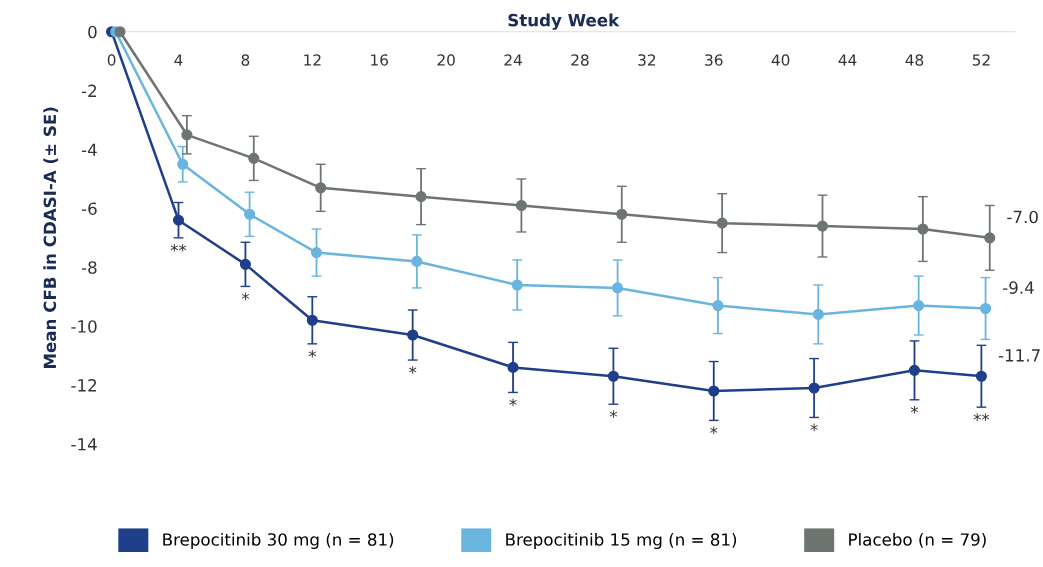  Describe the element at coordinates (89, 267) in the screenshot. I see `y-tick-label: -8` at that location.